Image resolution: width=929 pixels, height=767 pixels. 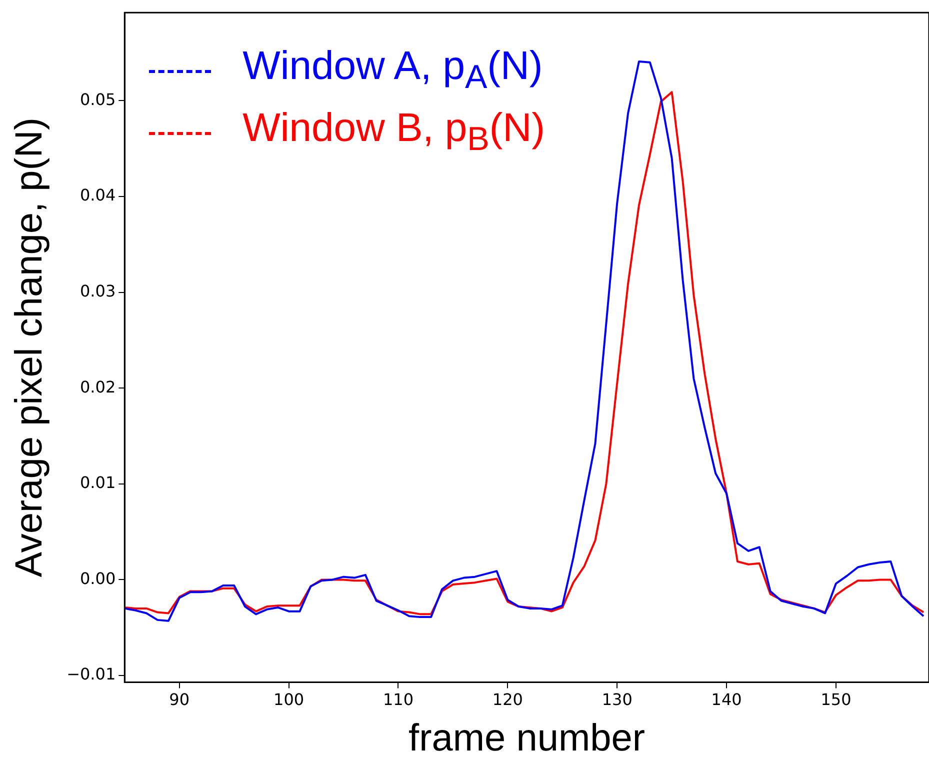 What do you see at coordinates (398, 699) in the screenshot?
I see `x-tick-label: 110` at bounding box center [398, 699].